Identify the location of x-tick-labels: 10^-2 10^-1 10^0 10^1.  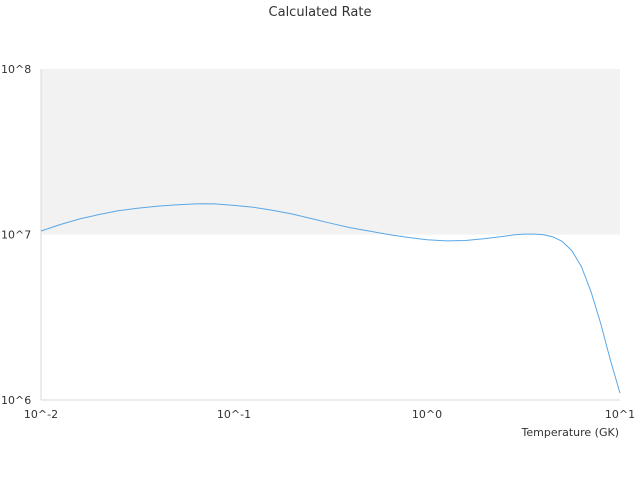
(329, 414).